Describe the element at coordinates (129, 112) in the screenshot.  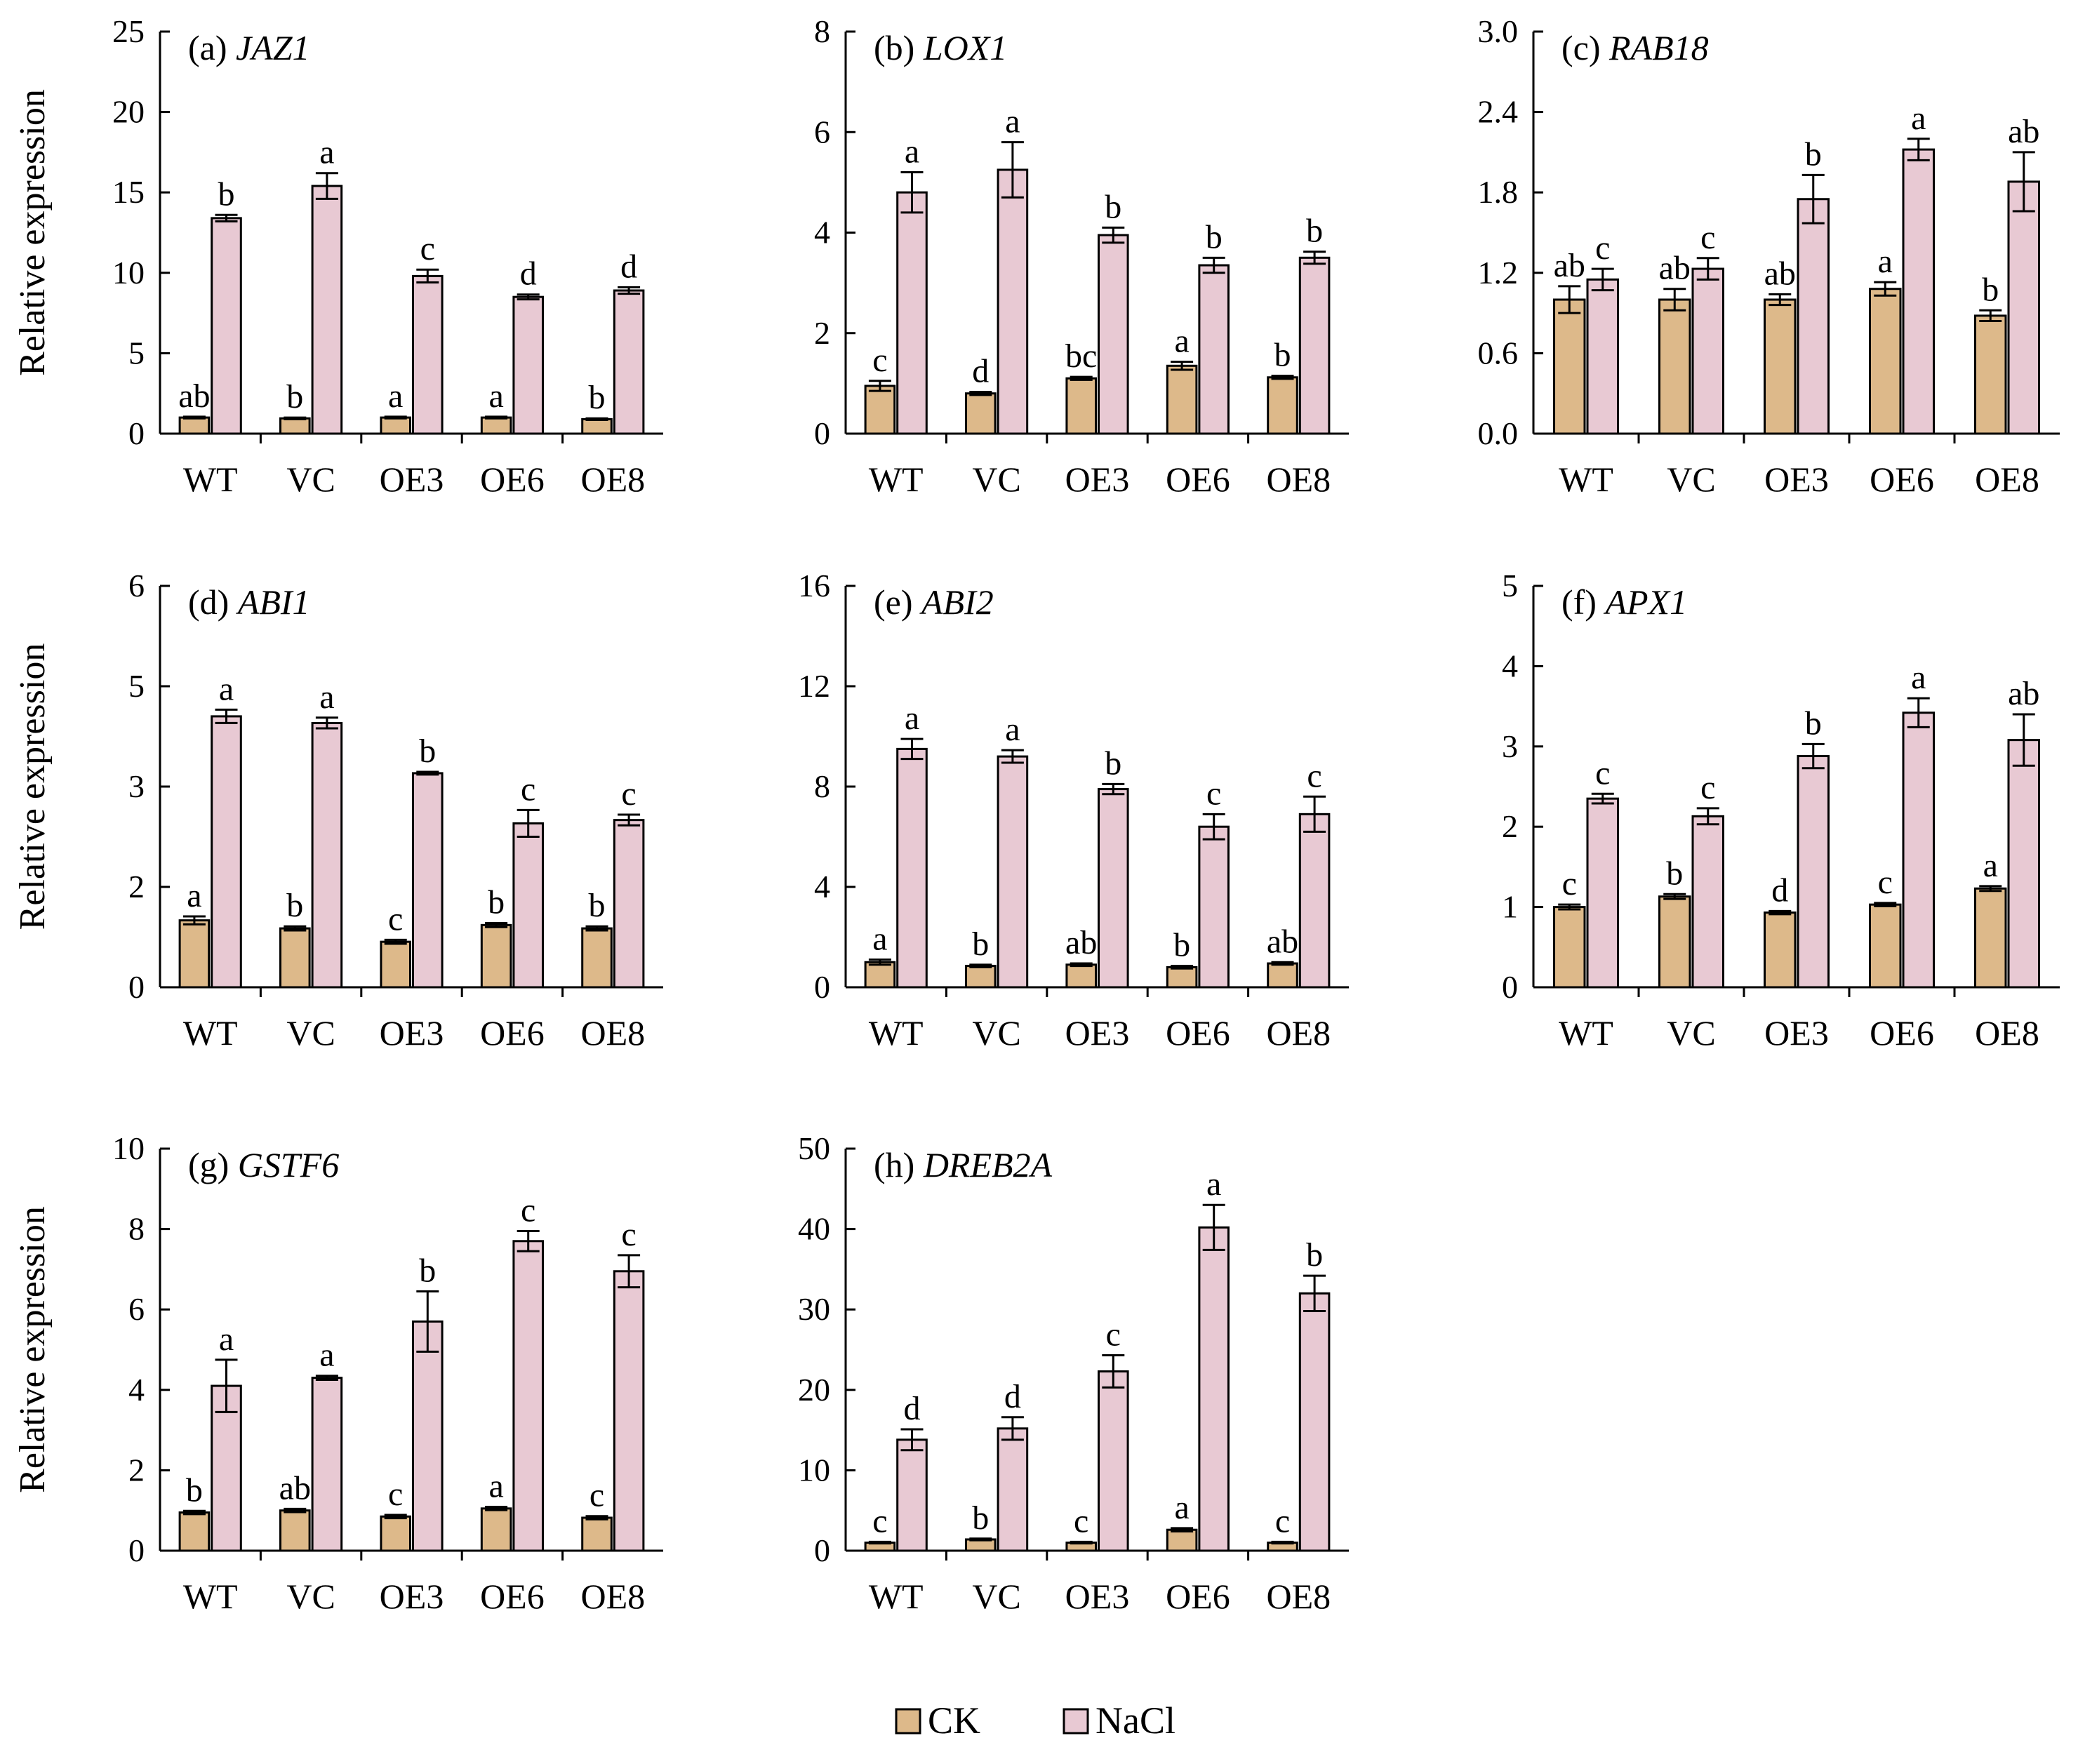
I see `y-tick-label: 20` at that location.